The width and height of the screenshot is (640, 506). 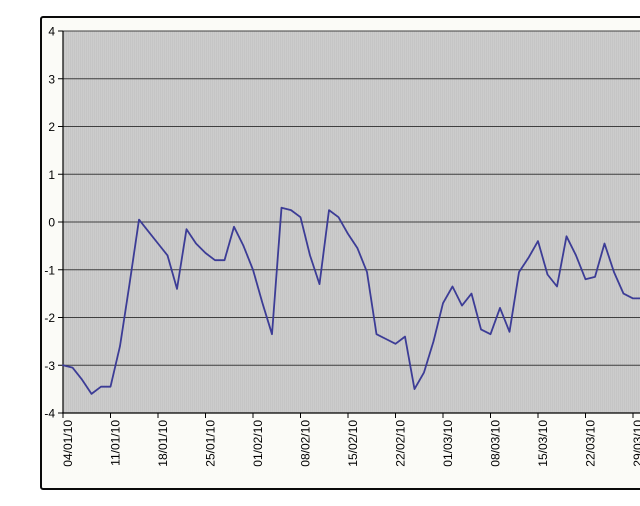 What do you see at coordinates (448, 443) in the screenshot?
I see `x-axis-label: 01/03/10` at bounding box center [448, 443].